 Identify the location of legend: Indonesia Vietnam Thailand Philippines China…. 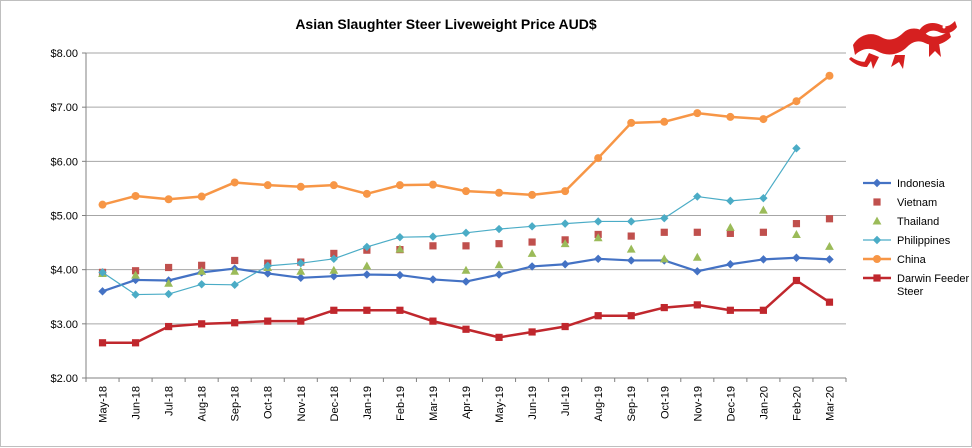
(916, 238).